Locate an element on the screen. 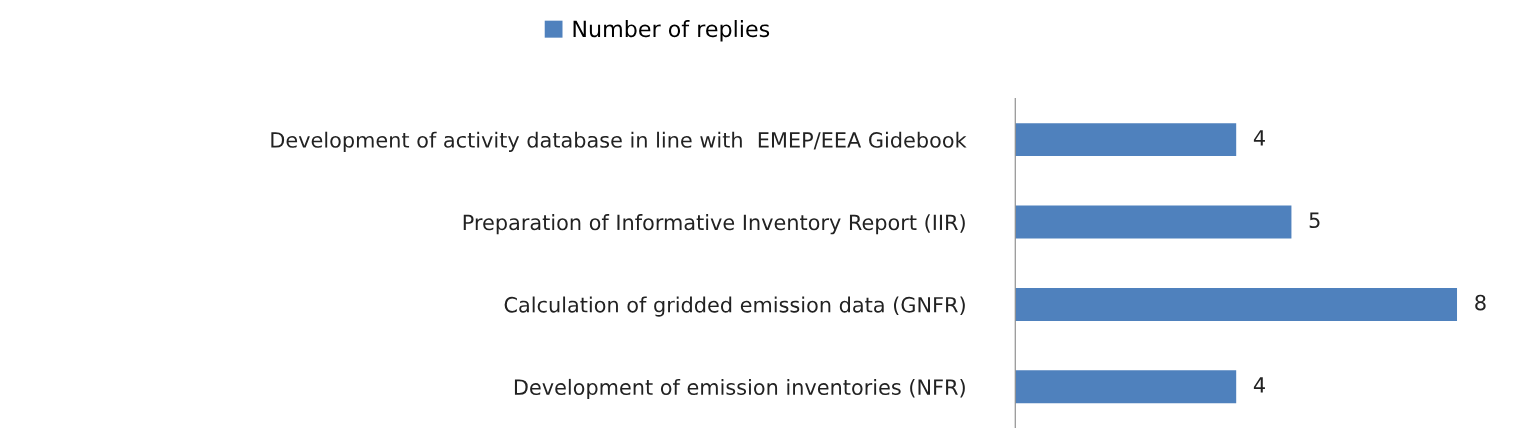 The height and width of the screenshot is (428, 1529). legend-label: Number of replies is located at coordinates (671, 31).